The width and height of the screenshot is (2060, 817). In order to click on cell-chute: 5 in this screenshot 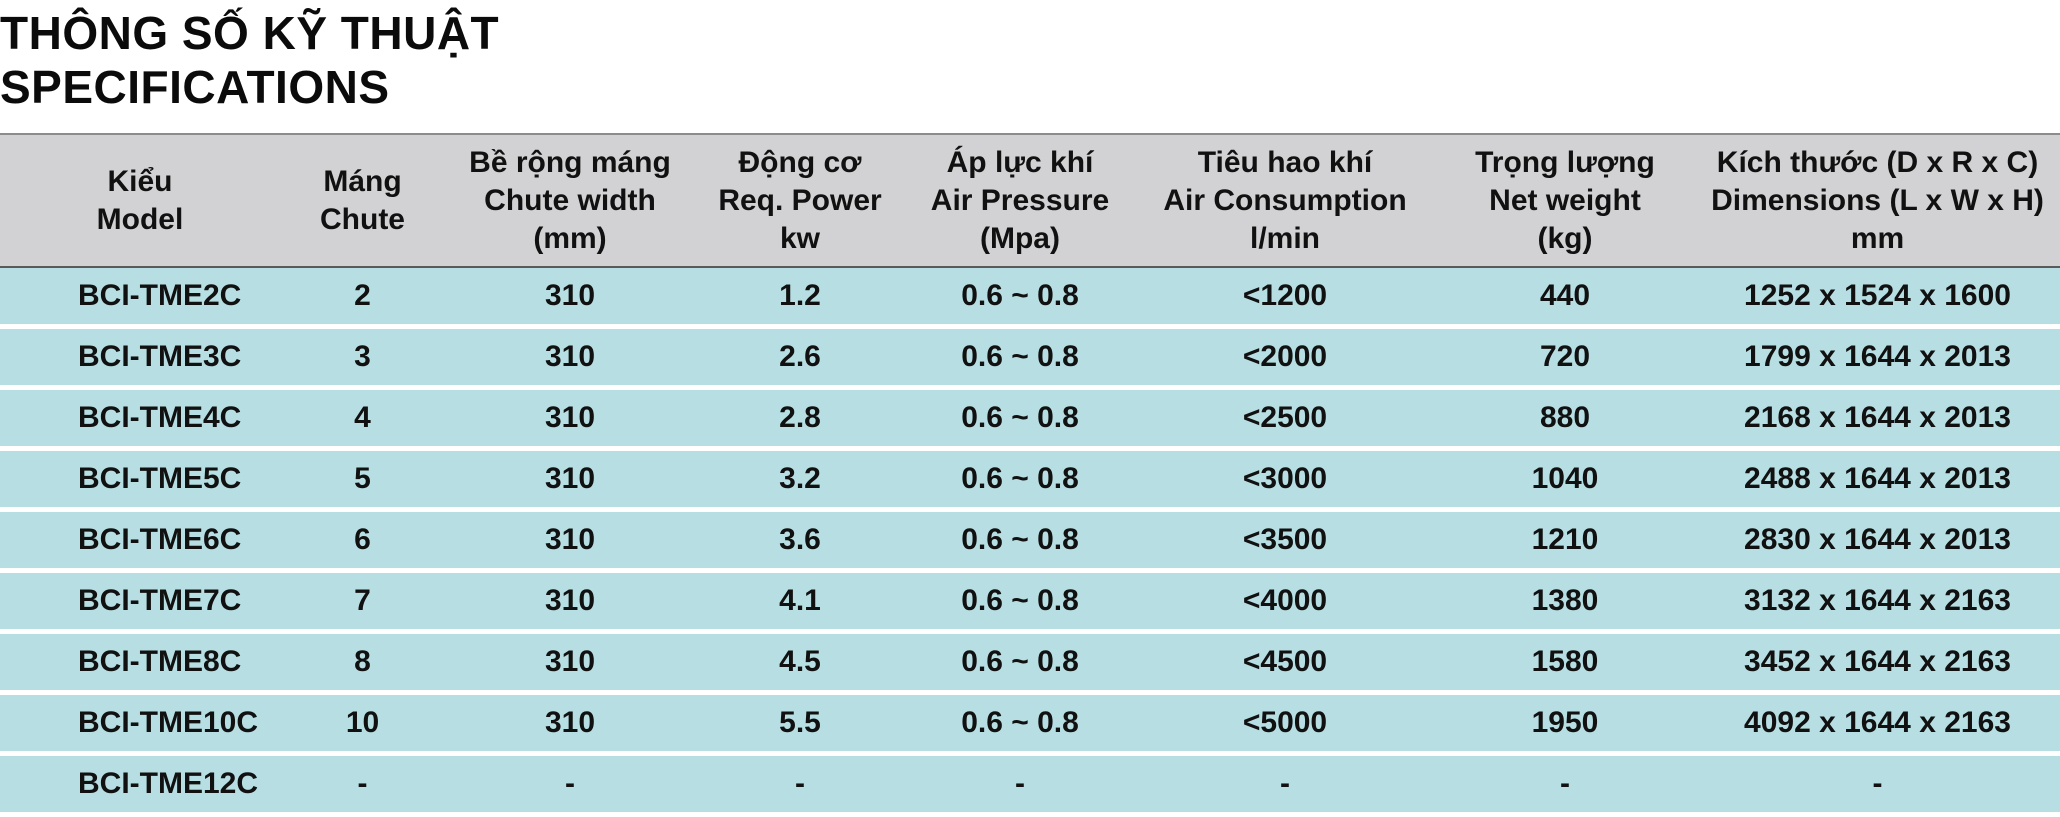, I will do `click(362, 480)`.